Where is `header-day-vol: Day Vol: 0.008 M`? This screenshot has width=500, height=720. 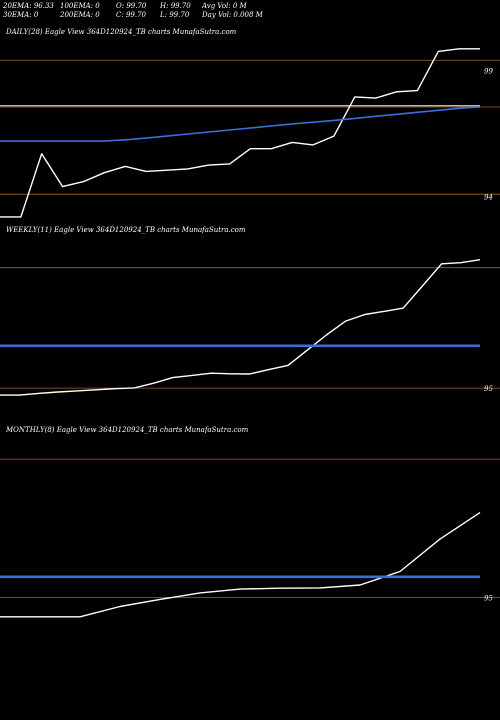 header-day-vol: Day Vol: 0.008 M is located at coordinates (232, 15).